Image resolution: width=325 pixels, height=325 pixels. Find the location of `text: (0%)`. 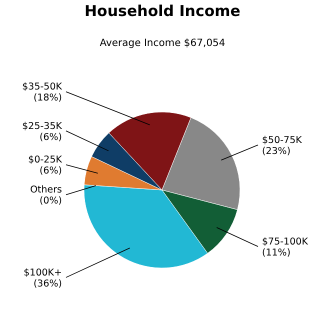

text: (0%) is located at coordinates (51, 201).